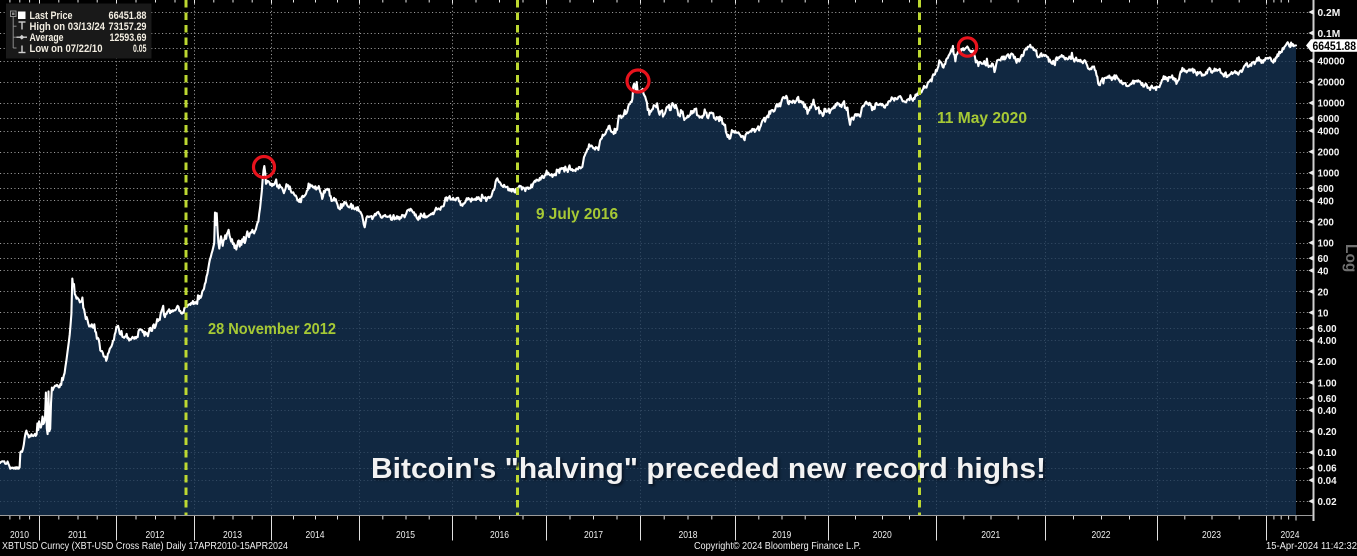 This screenshot has width=1357, height=556. Describe the element at coordinates (882, 535) in the screenshot. I see `svg-text: 2020` at that location.